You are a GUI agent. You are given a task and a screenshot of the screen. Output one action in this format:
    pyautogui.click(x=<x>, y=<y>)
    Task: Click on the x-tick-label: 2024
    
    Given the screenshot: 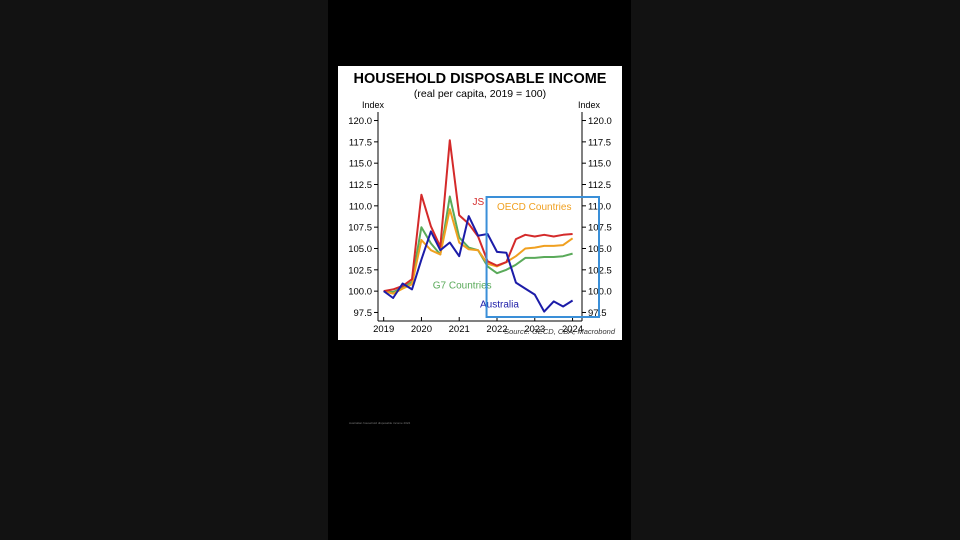 What is the action you would take?
    pyautogui.click(x=572, y=329)
    